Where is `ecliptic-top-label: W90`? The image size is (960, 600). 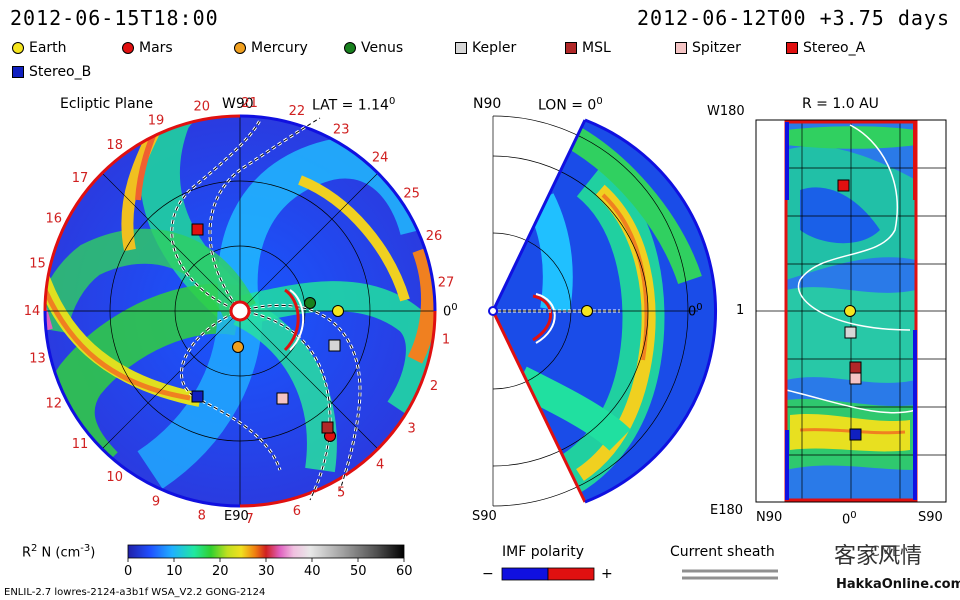 ecliptic-top-label: W90 is located at coordinates (238, 104).